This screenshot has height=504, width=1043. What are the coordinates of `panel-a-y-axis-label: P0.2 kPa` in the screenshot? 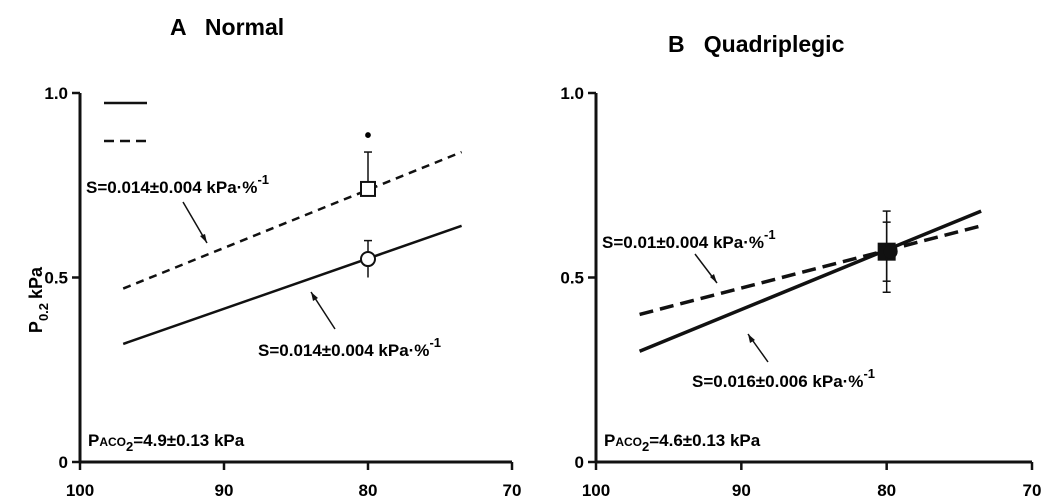 It's located at (38, 299).